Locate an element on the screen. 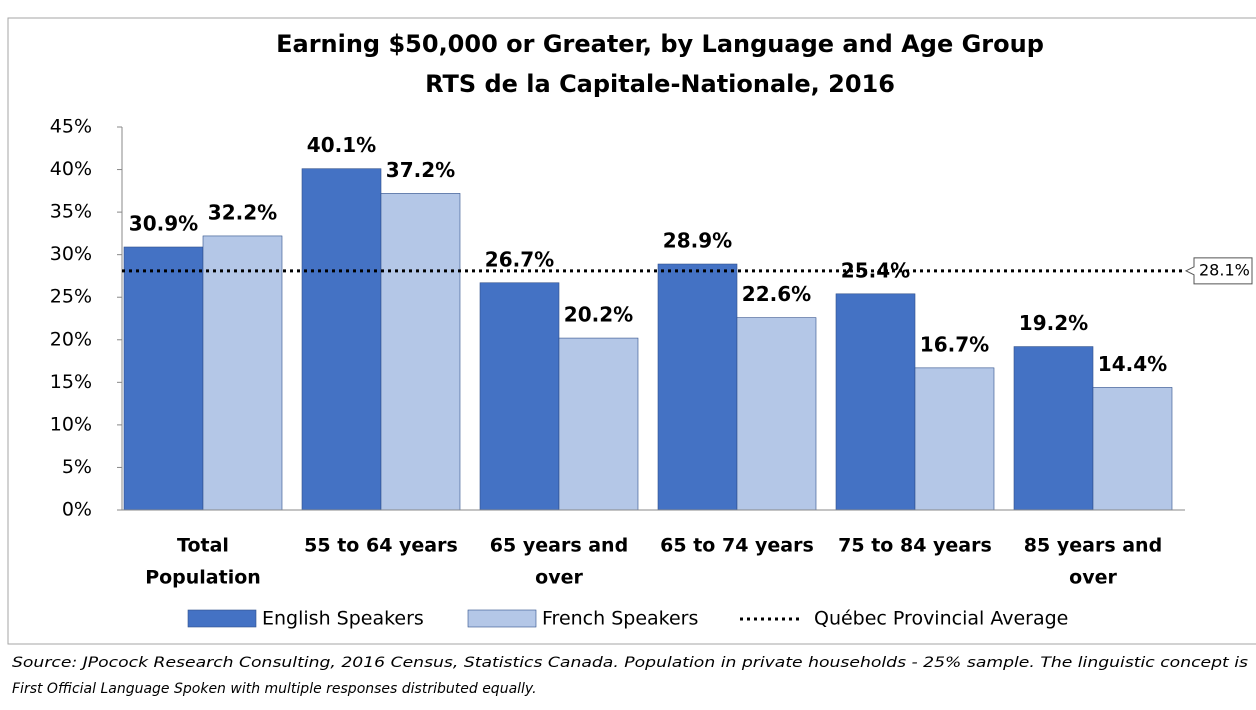  data-label: 20.2% is located at coordinates (598, 315).